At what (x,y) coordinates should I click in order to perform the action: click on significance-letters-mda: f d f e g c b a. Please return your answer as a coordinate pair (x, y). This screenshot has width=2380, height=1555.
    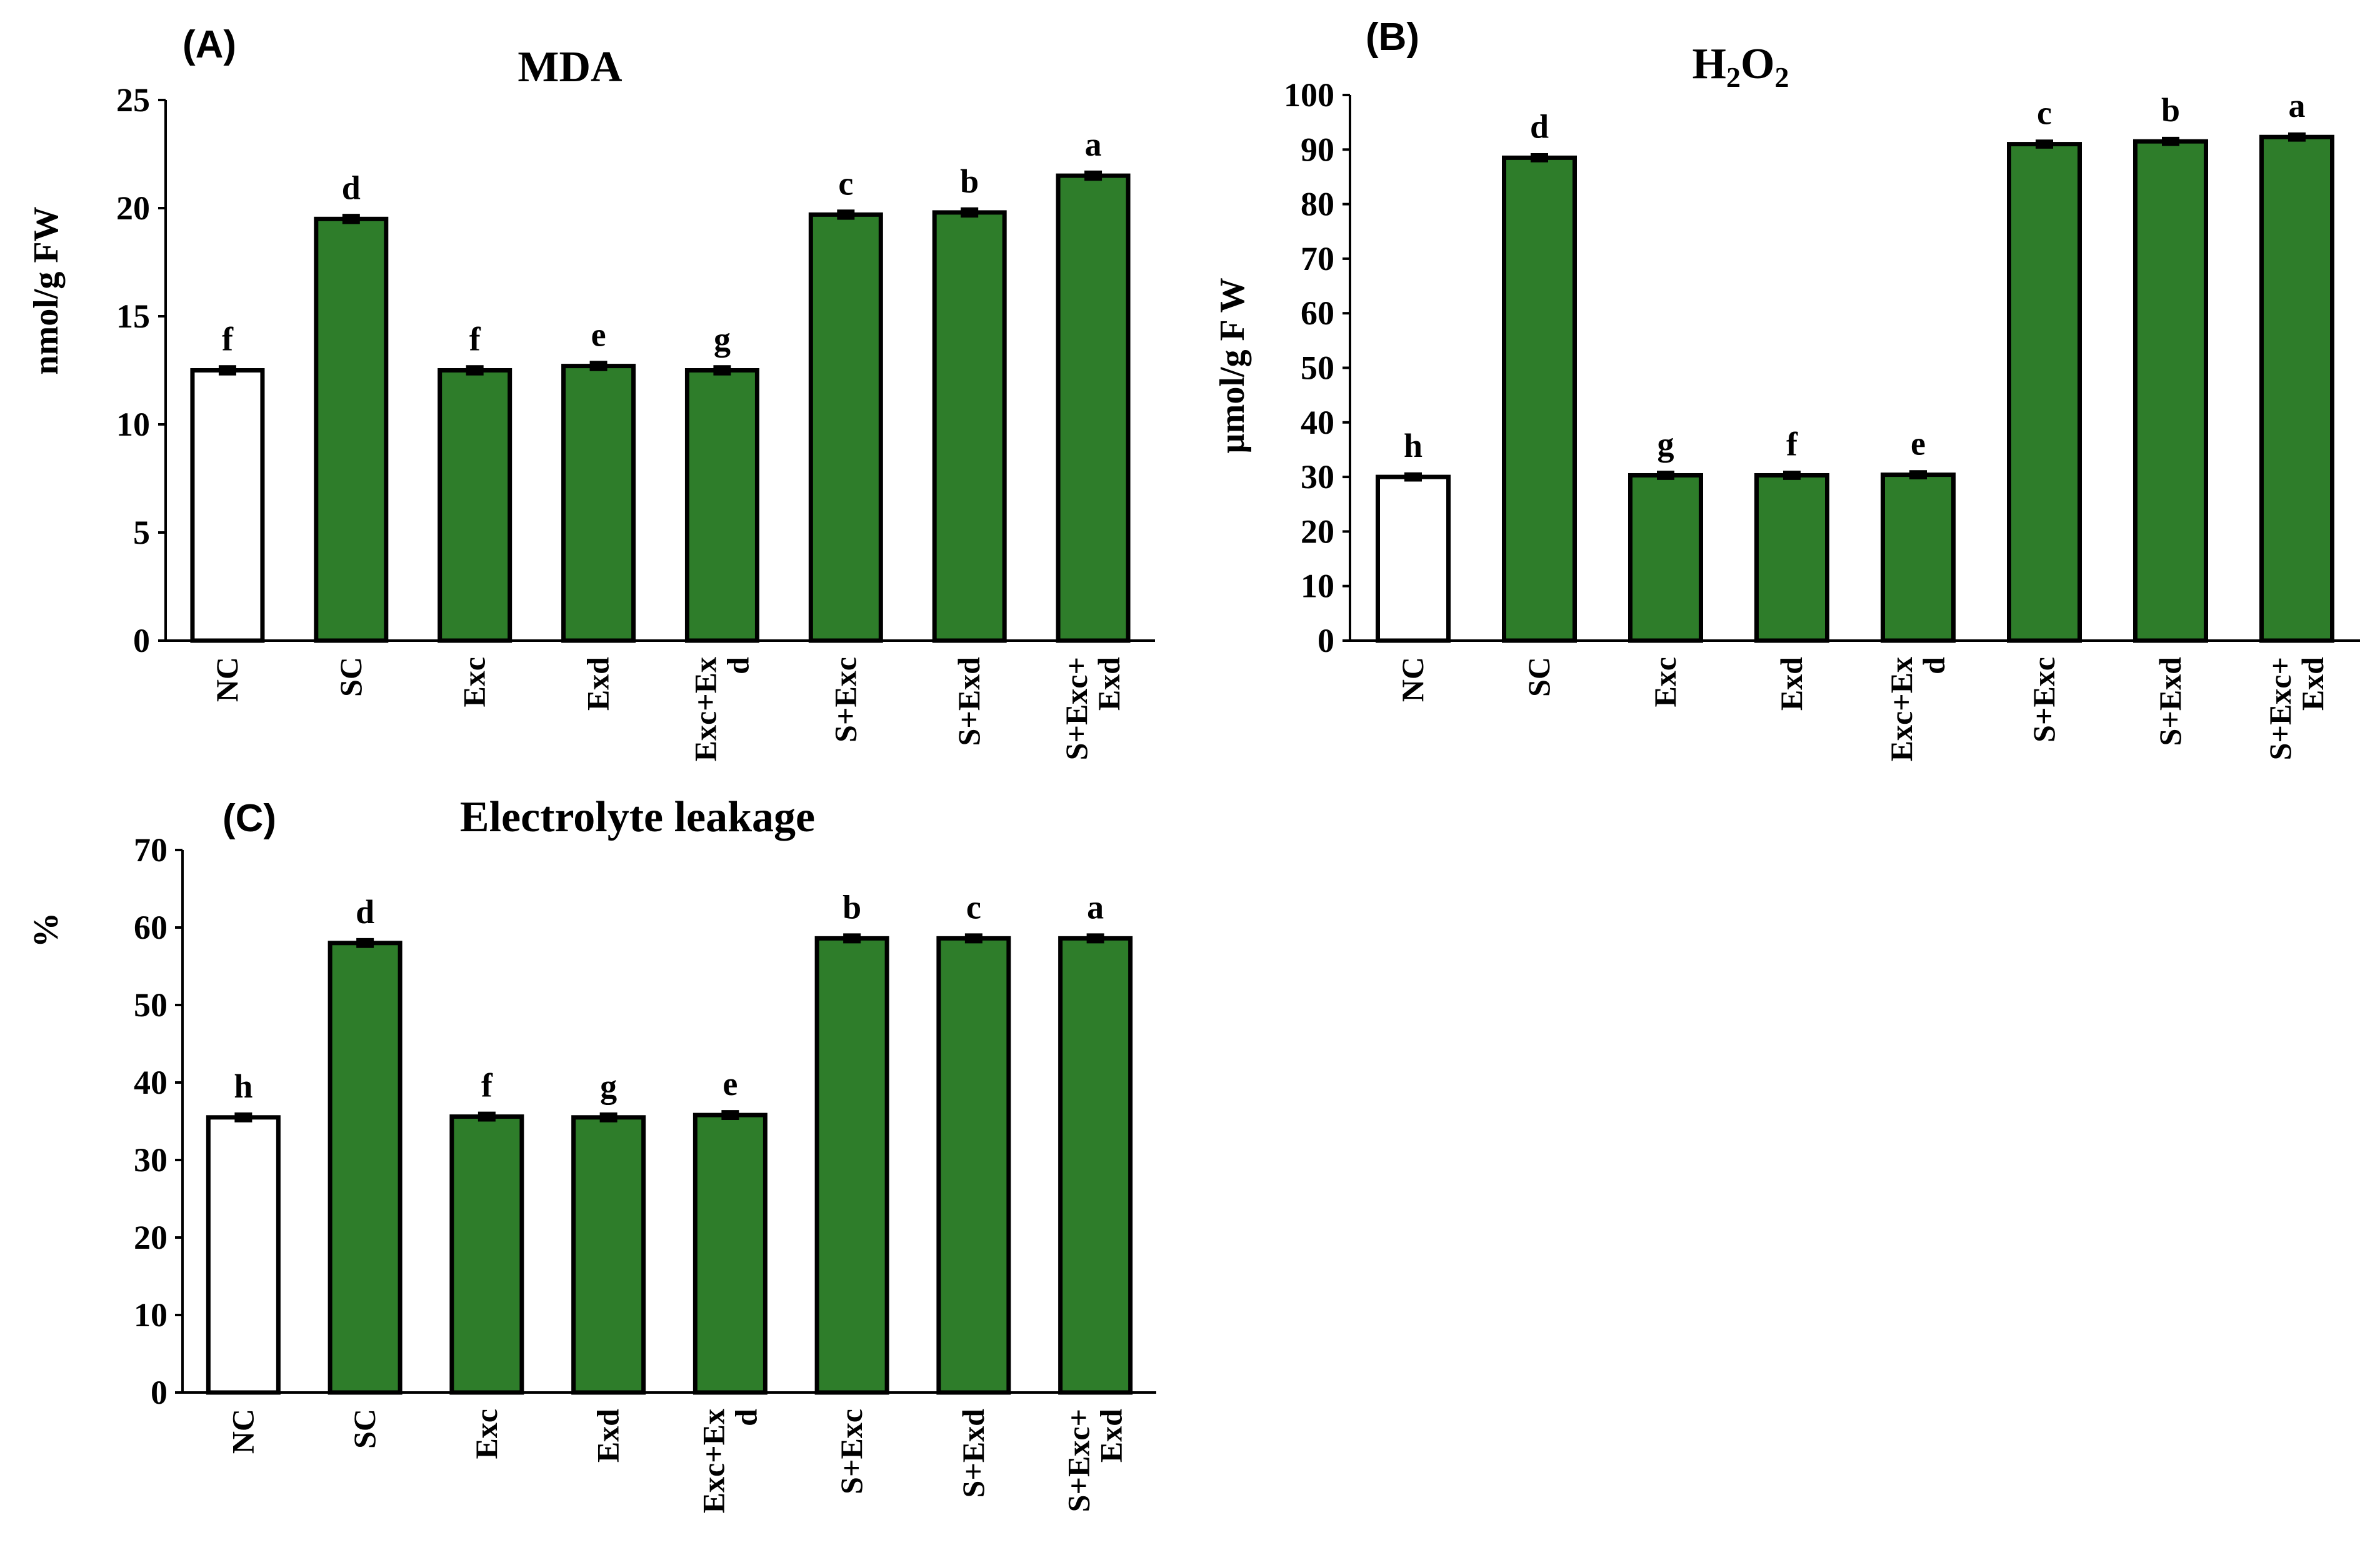
    Looking at the image, I should click on (662, 242).